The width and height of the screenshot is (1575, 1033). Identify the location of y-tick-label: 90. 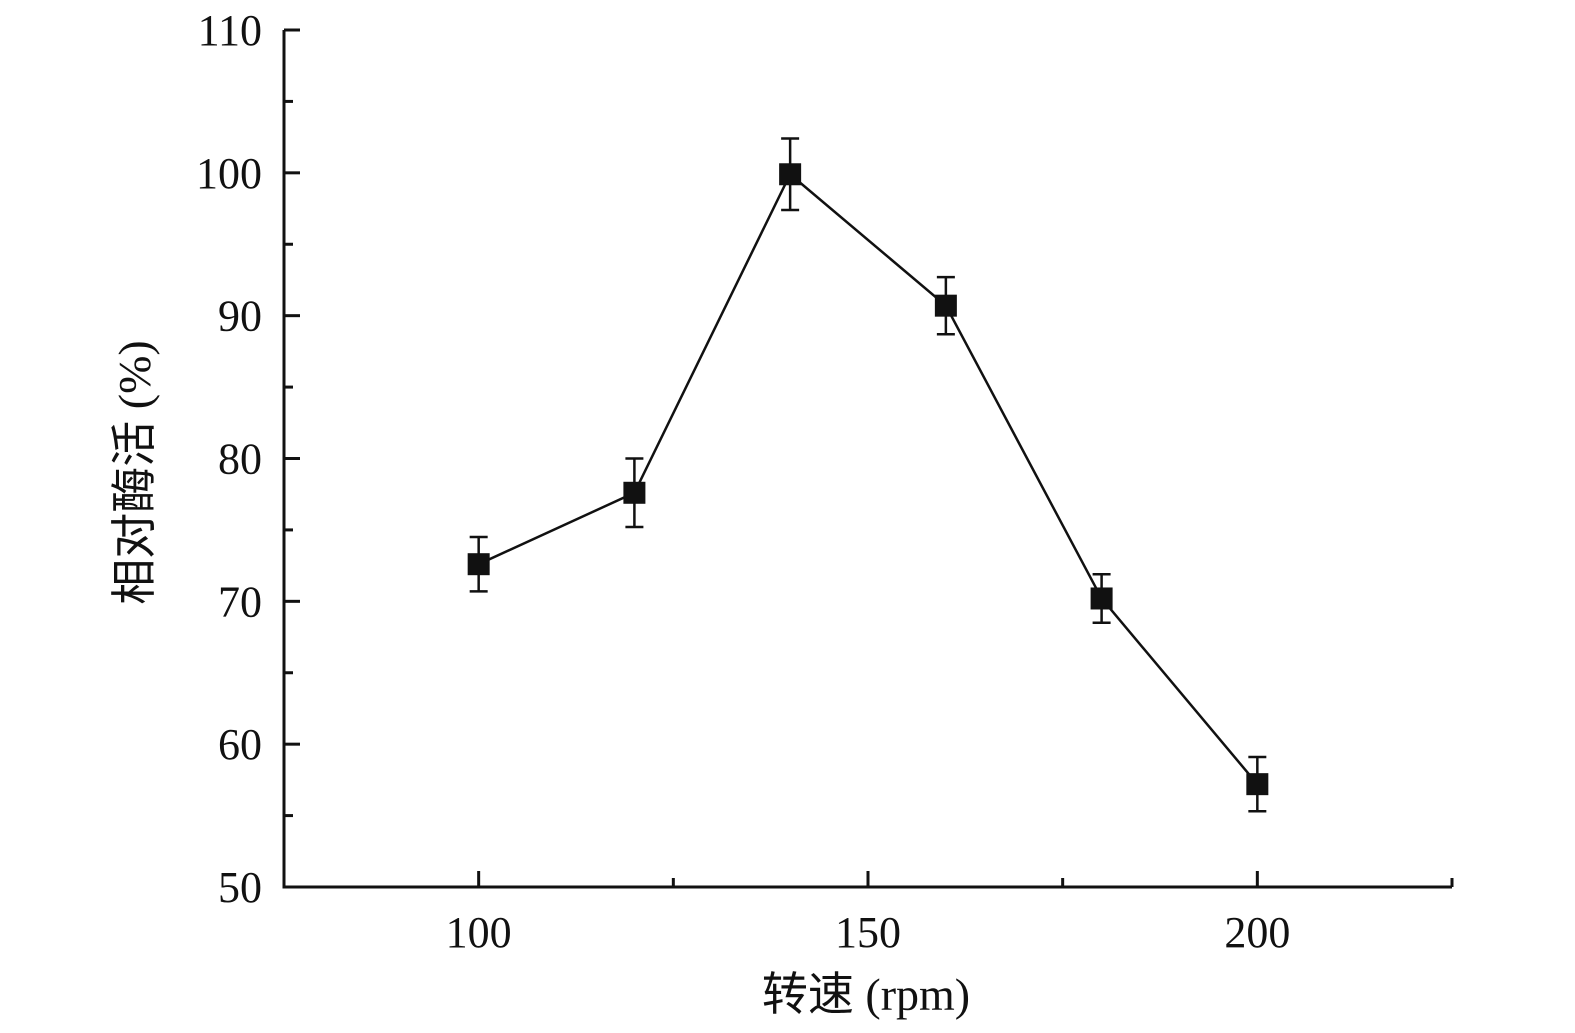
(240, 316).